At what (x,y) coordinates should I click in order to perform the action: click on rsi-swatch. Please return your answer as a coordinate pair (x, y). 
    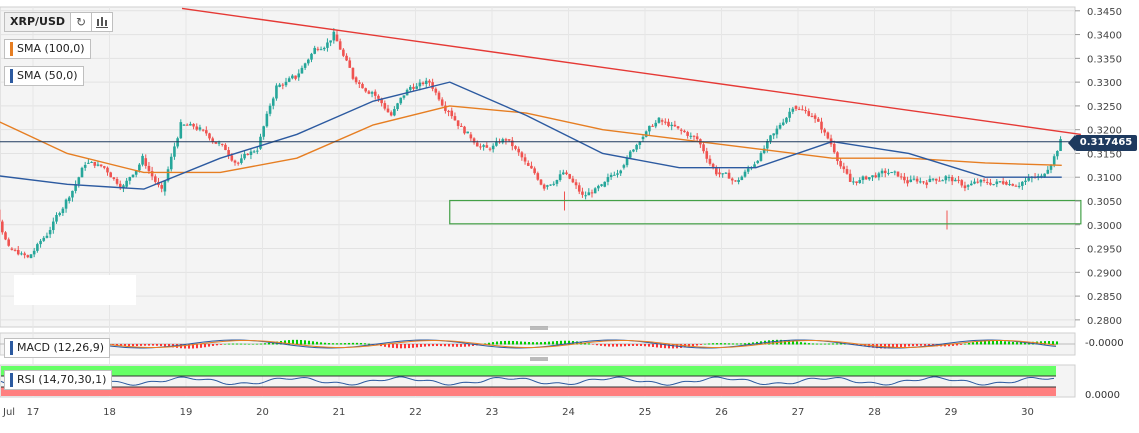
    Looking at the image, I should click on (11, 380).